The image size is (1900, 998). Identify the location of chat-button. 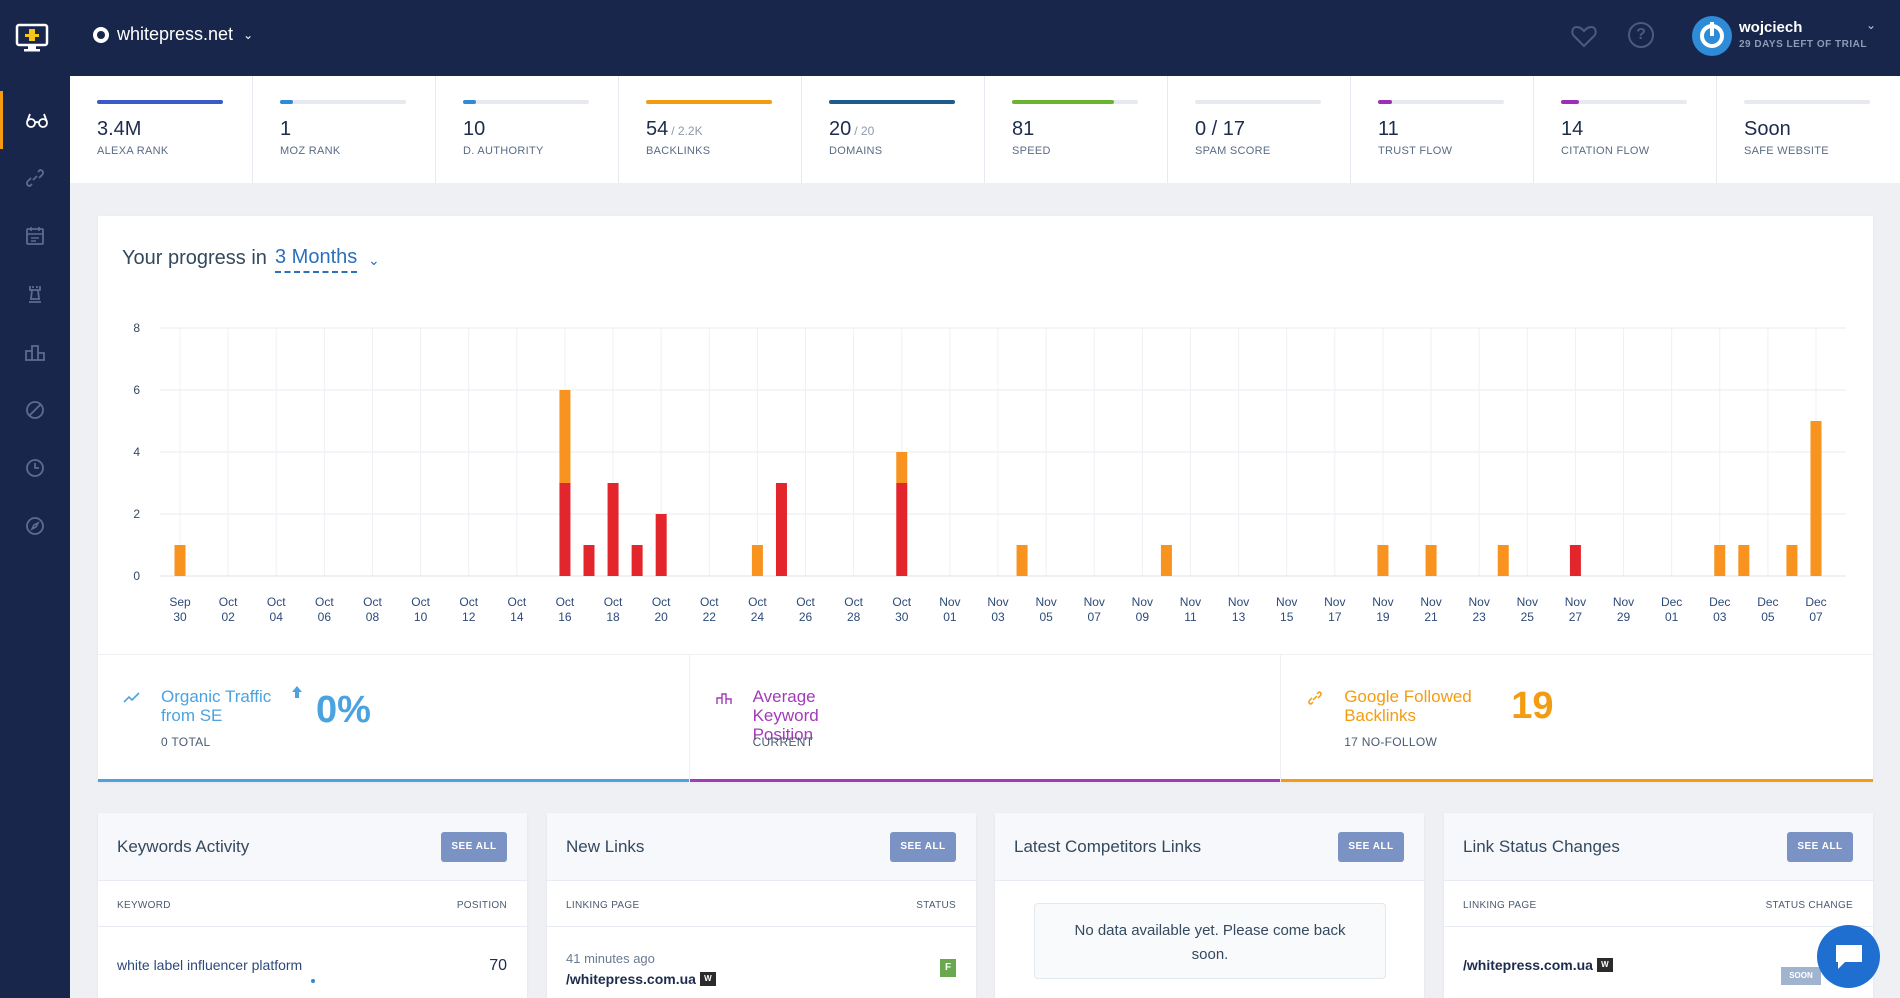
(1848, 956).